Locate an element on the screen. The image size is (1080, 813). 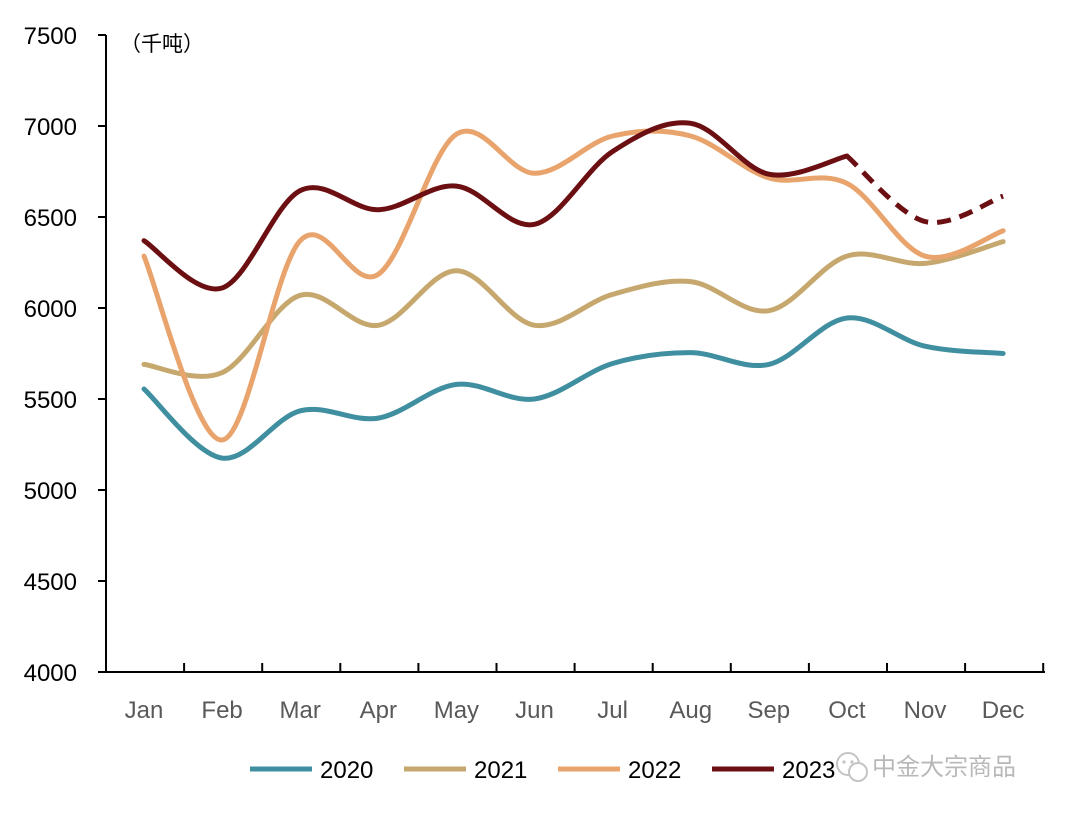
x-tick-label: Dec is located at coordinates (1003, 710).